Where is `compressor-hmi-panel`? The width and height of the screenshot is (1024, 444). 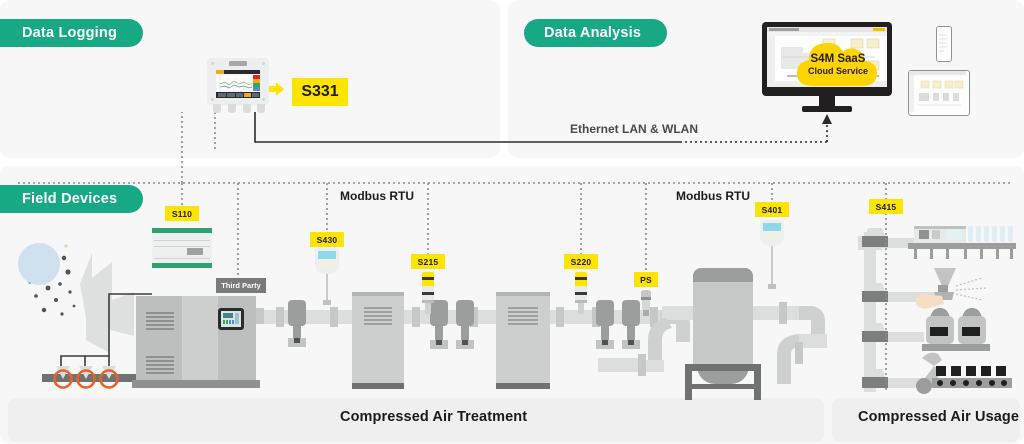 compressor-hmi-panel is located at coordinates (231, 319).